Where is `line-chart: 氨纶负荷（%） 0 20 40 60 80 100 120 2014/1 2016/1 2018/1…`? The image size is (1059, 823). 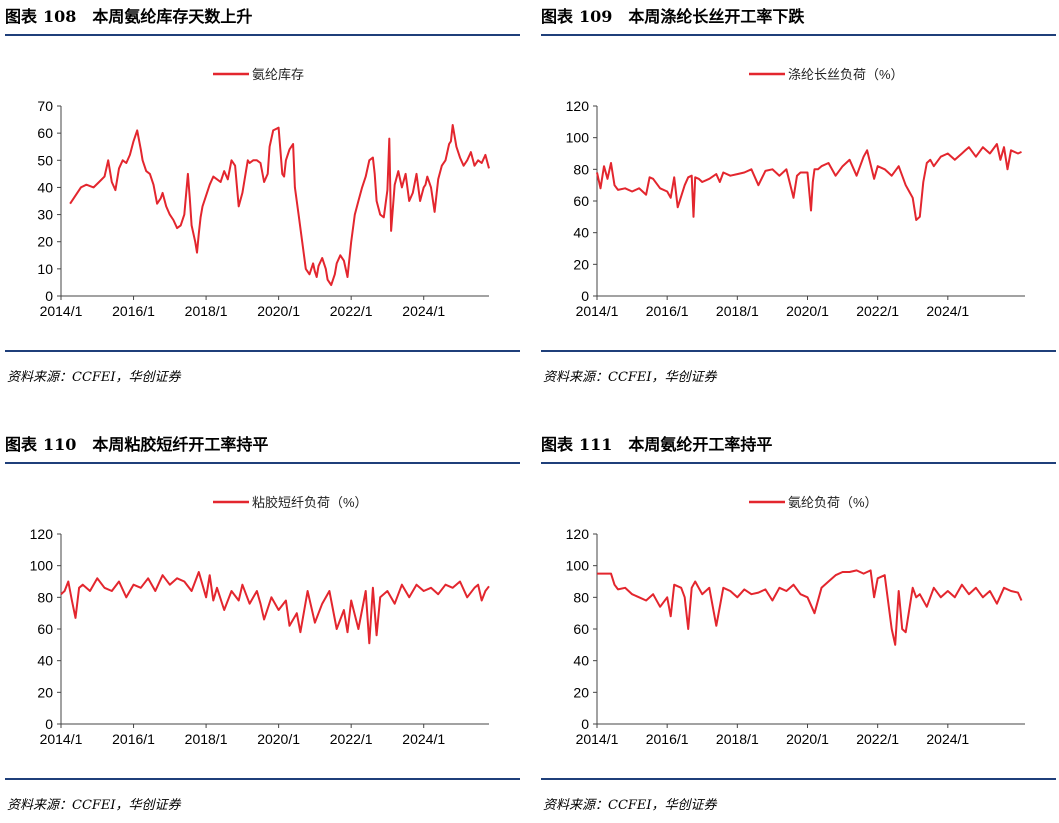
line-chart: 氨纶负荷（%） 0 20 40 60 80 100 120 2014/1 2016/1 2018/1… is located at coordinates (795, 621).